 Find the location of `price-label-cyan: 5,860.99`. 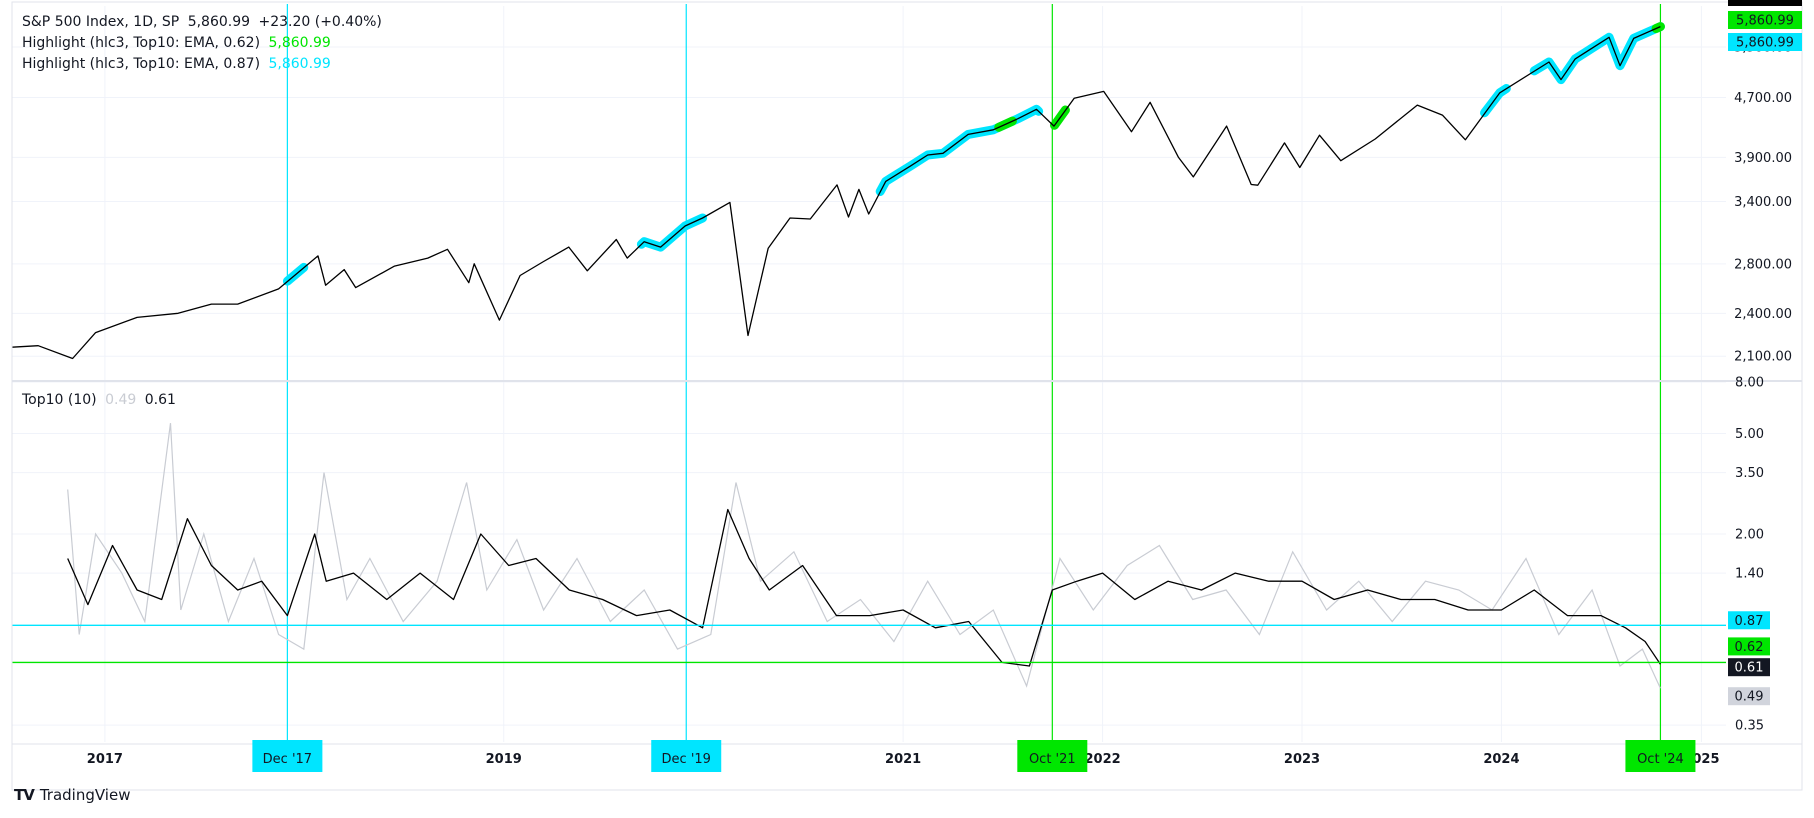

price-label-cyan: 5,860.99 is located at coordinates (1765, 43).